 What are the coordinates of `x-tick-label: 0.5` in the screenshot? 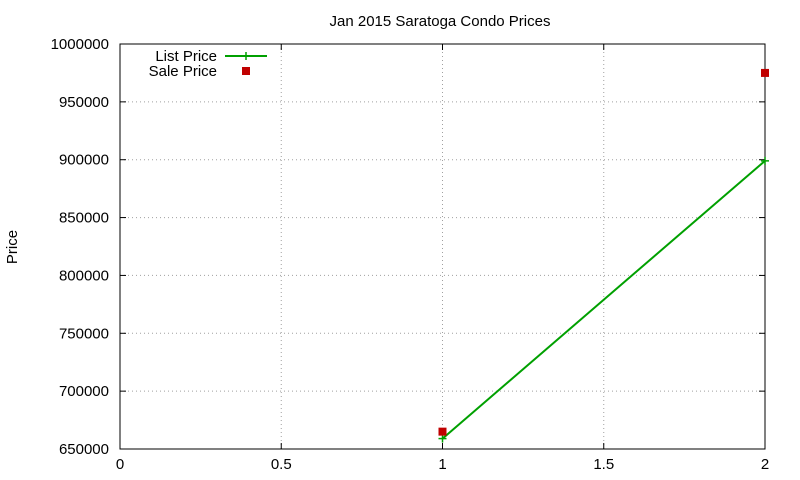 It's located at (281, 464).